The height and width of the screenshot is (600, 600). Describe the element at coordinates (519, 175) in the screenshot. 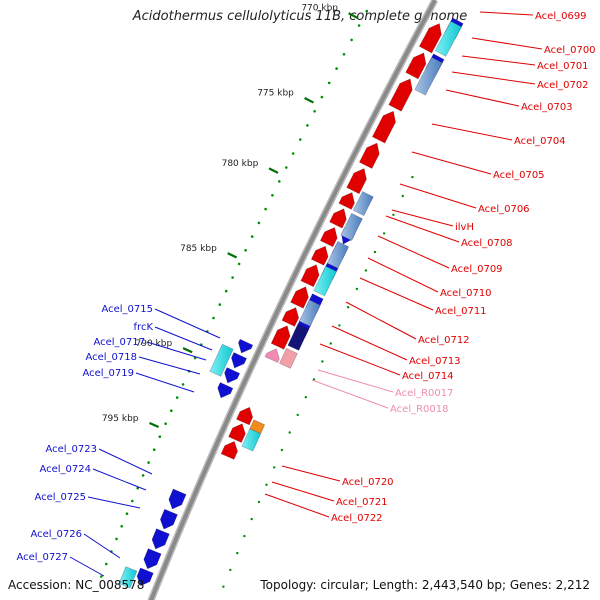

I see `gene-label: Acel_0705` at that location.